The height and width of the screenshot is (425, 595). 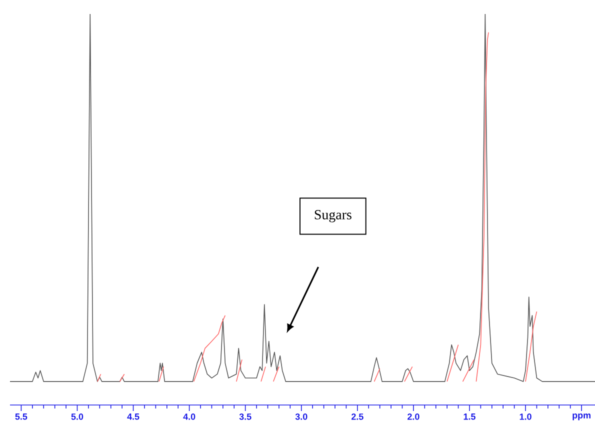 I want to click on x-tick-label: 4.0, so click(x=189, y=417).